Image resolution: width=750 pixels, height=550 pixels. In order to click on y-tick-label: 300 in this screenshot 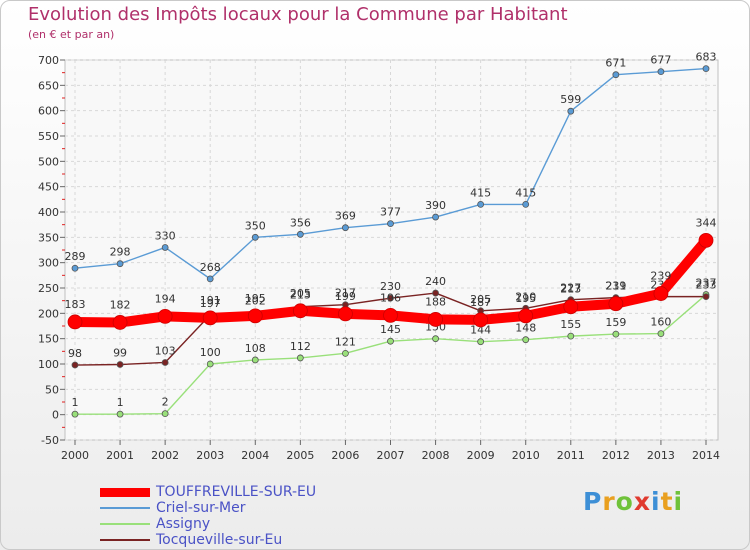, I will do `click(48, 263)`.